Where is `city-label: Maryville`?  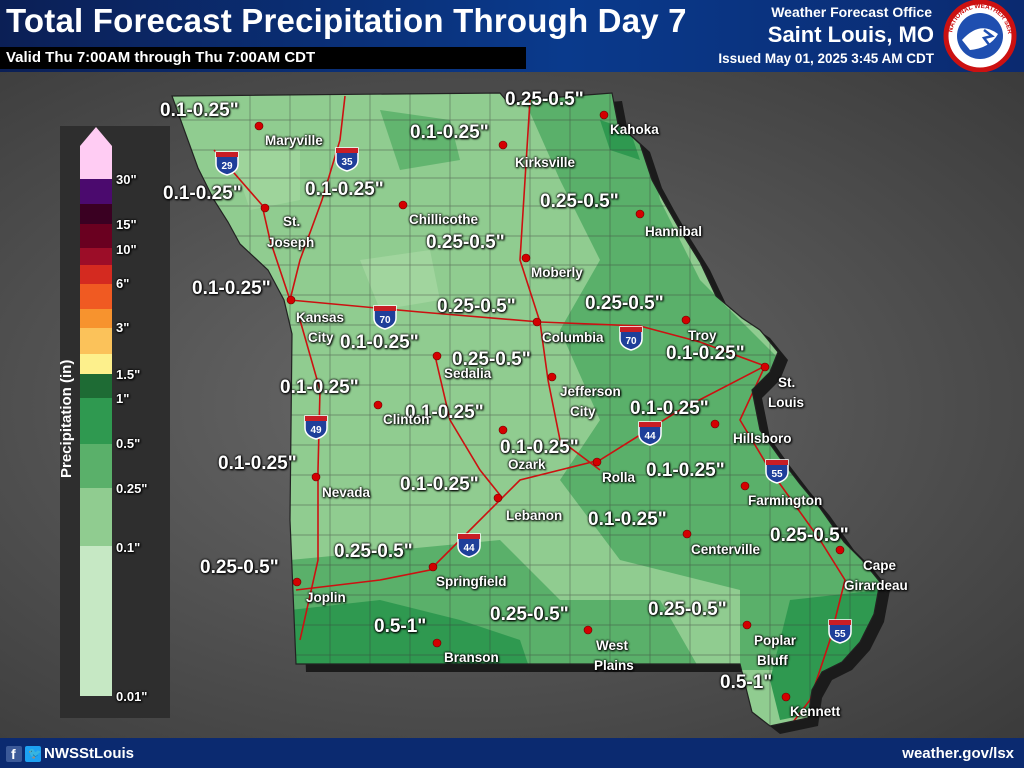
city-label: Maryville is located at coordinates (294, 140).